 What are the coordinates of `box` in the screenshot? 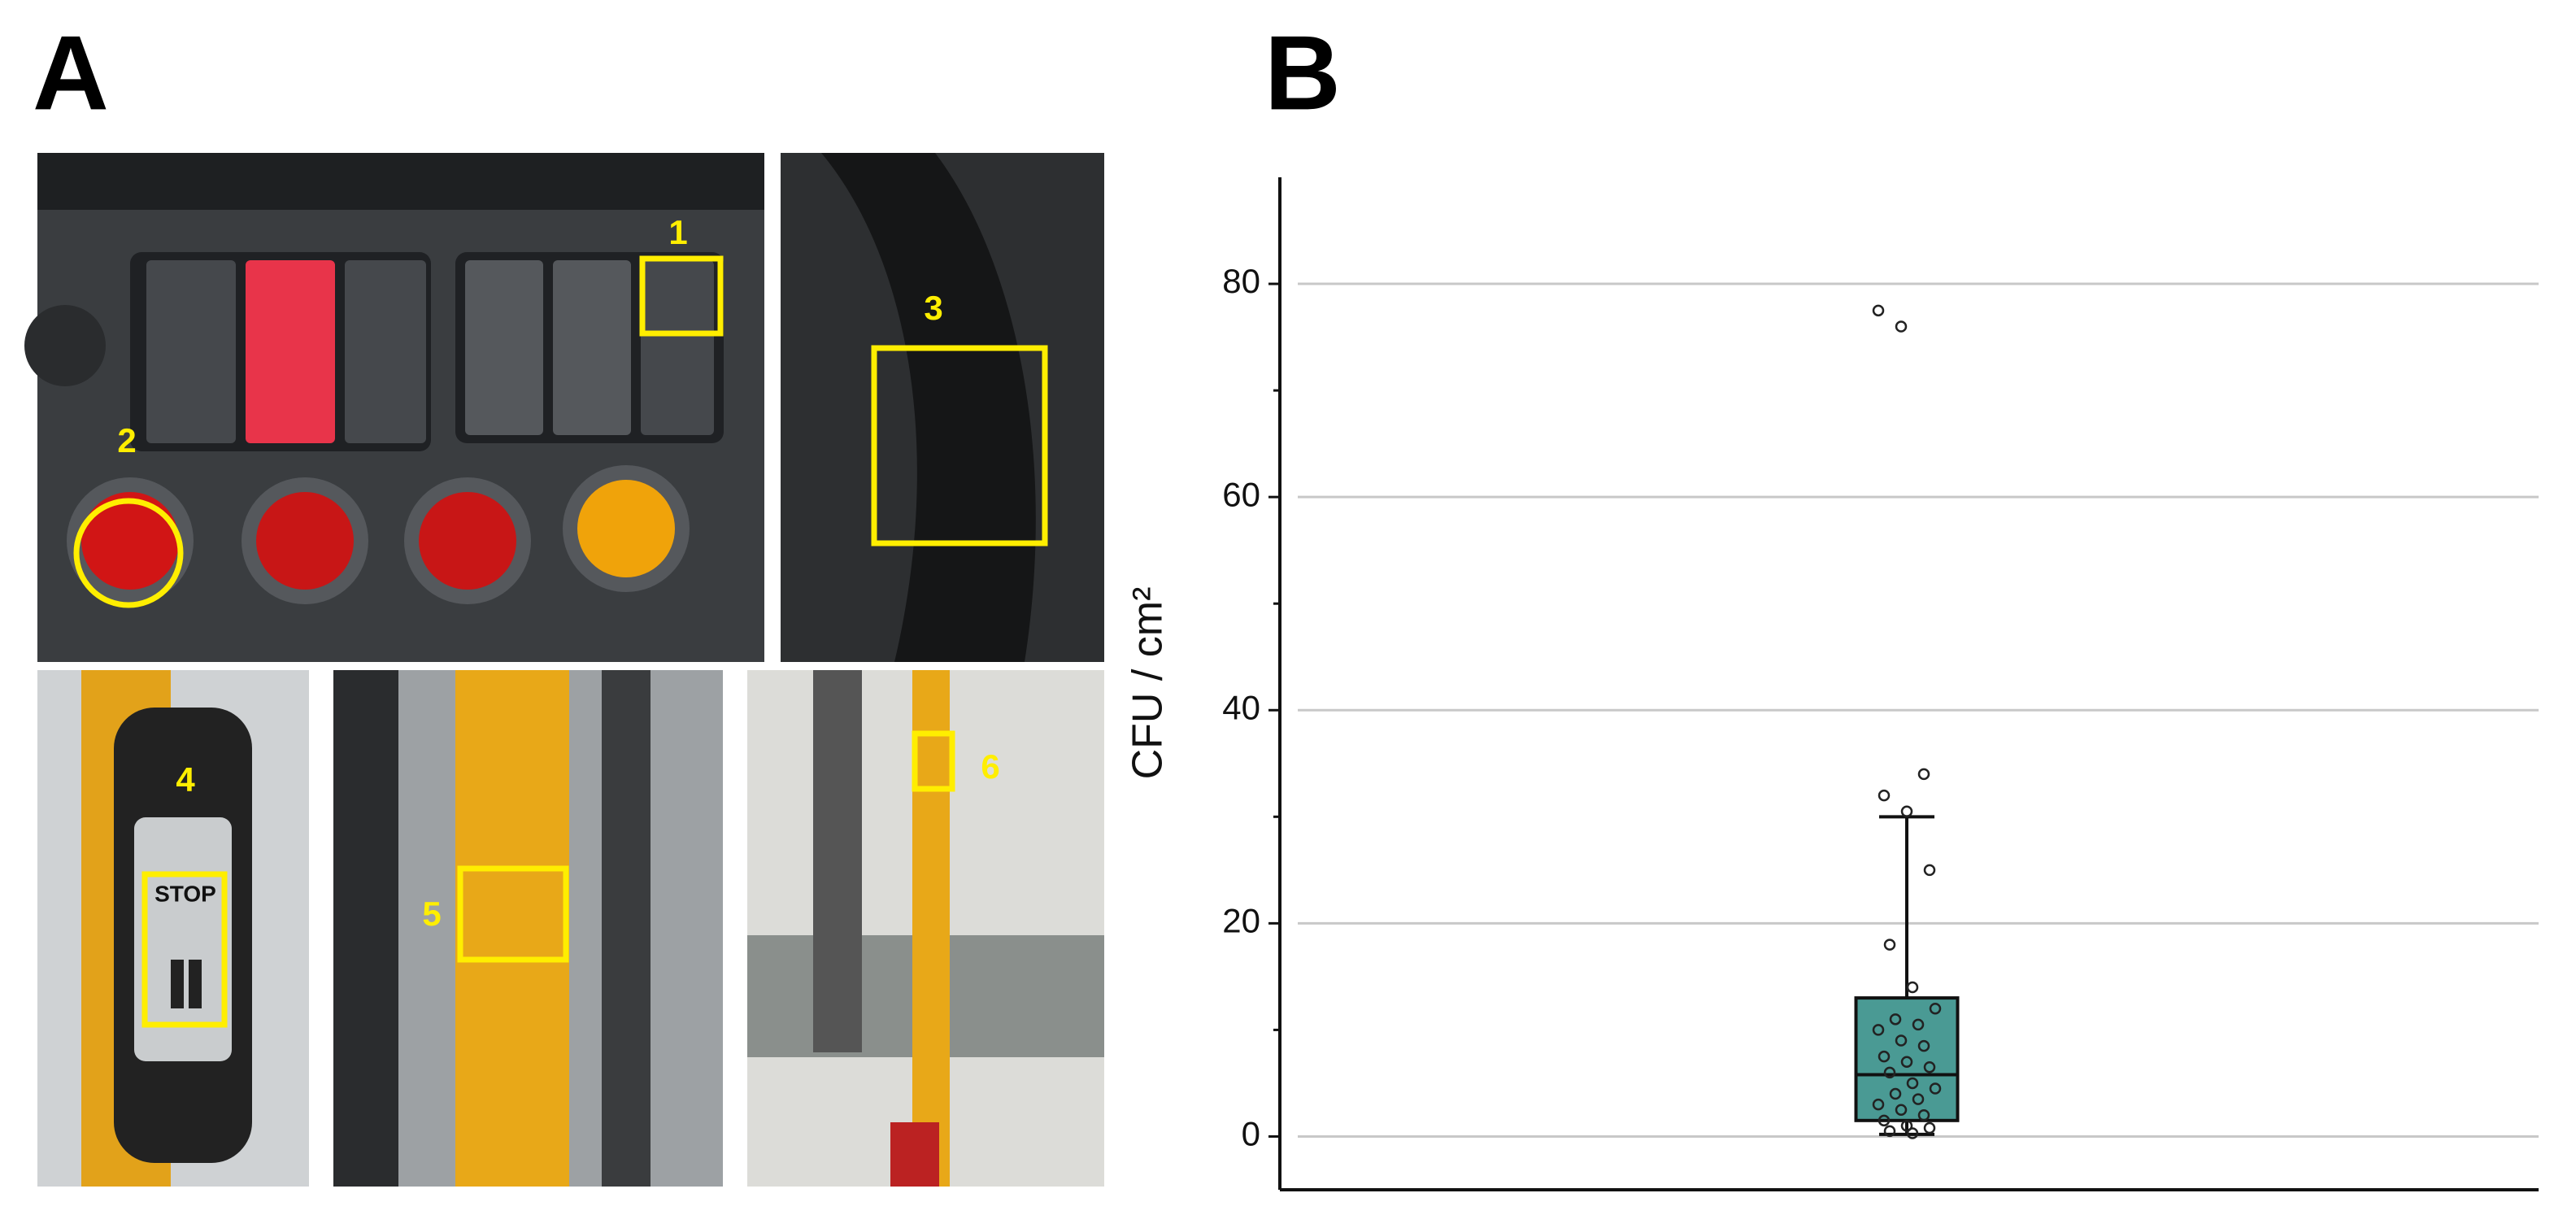 It's located at (1907, 1059).